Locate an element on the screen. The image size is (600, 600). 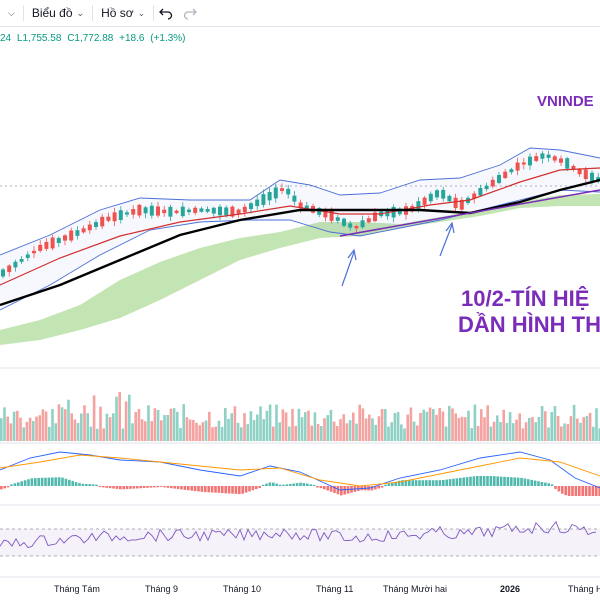
menu-left-clipped: ⌵ is located at coordinates (11, 13).